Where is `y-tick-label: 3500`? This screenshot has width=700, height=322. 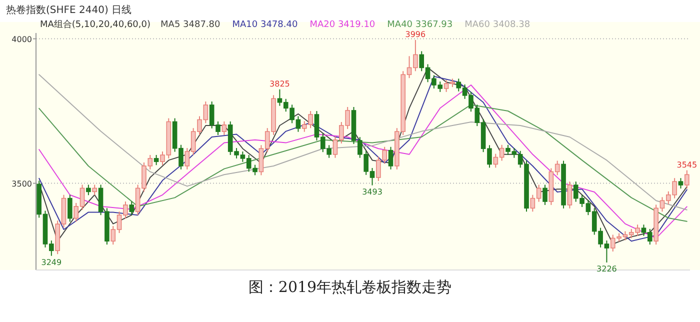 y-tick-label: 3500 is located at coordinates (22, 183).